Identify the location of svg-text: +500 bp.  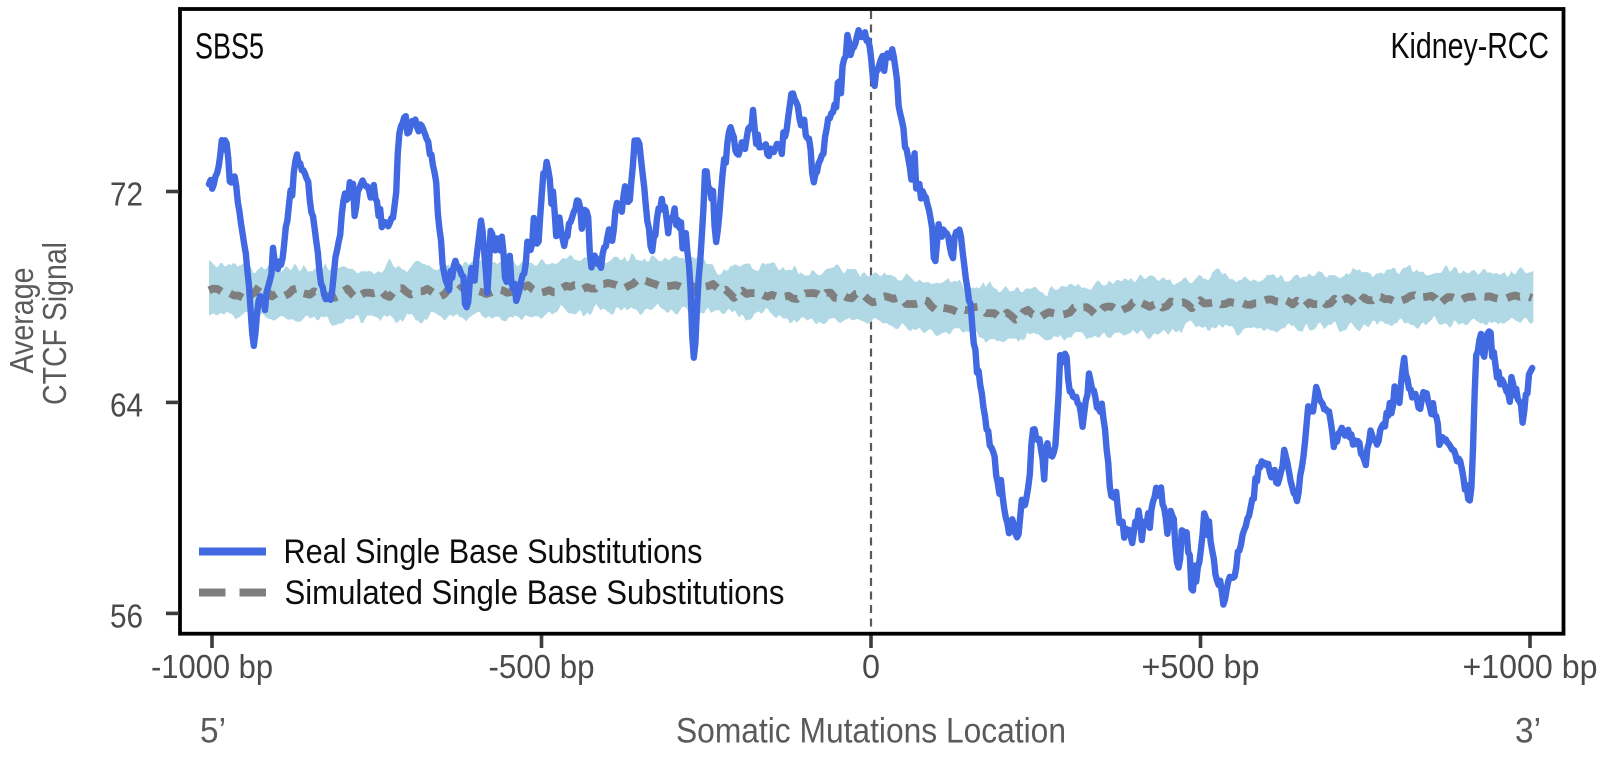
(1201, 667).